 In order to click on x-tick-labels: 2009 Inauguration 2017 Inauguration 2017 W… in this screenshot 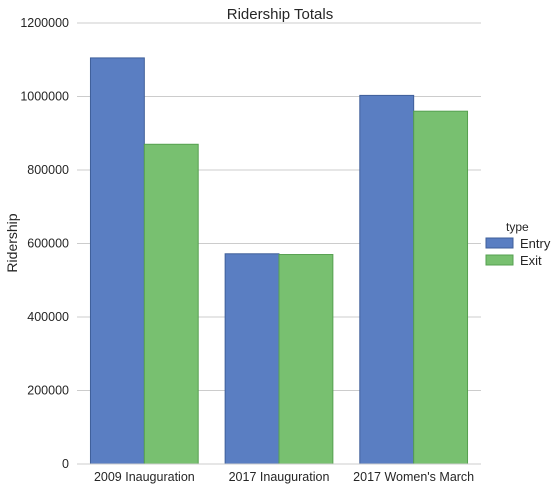, I will do `click(284, 477)`.